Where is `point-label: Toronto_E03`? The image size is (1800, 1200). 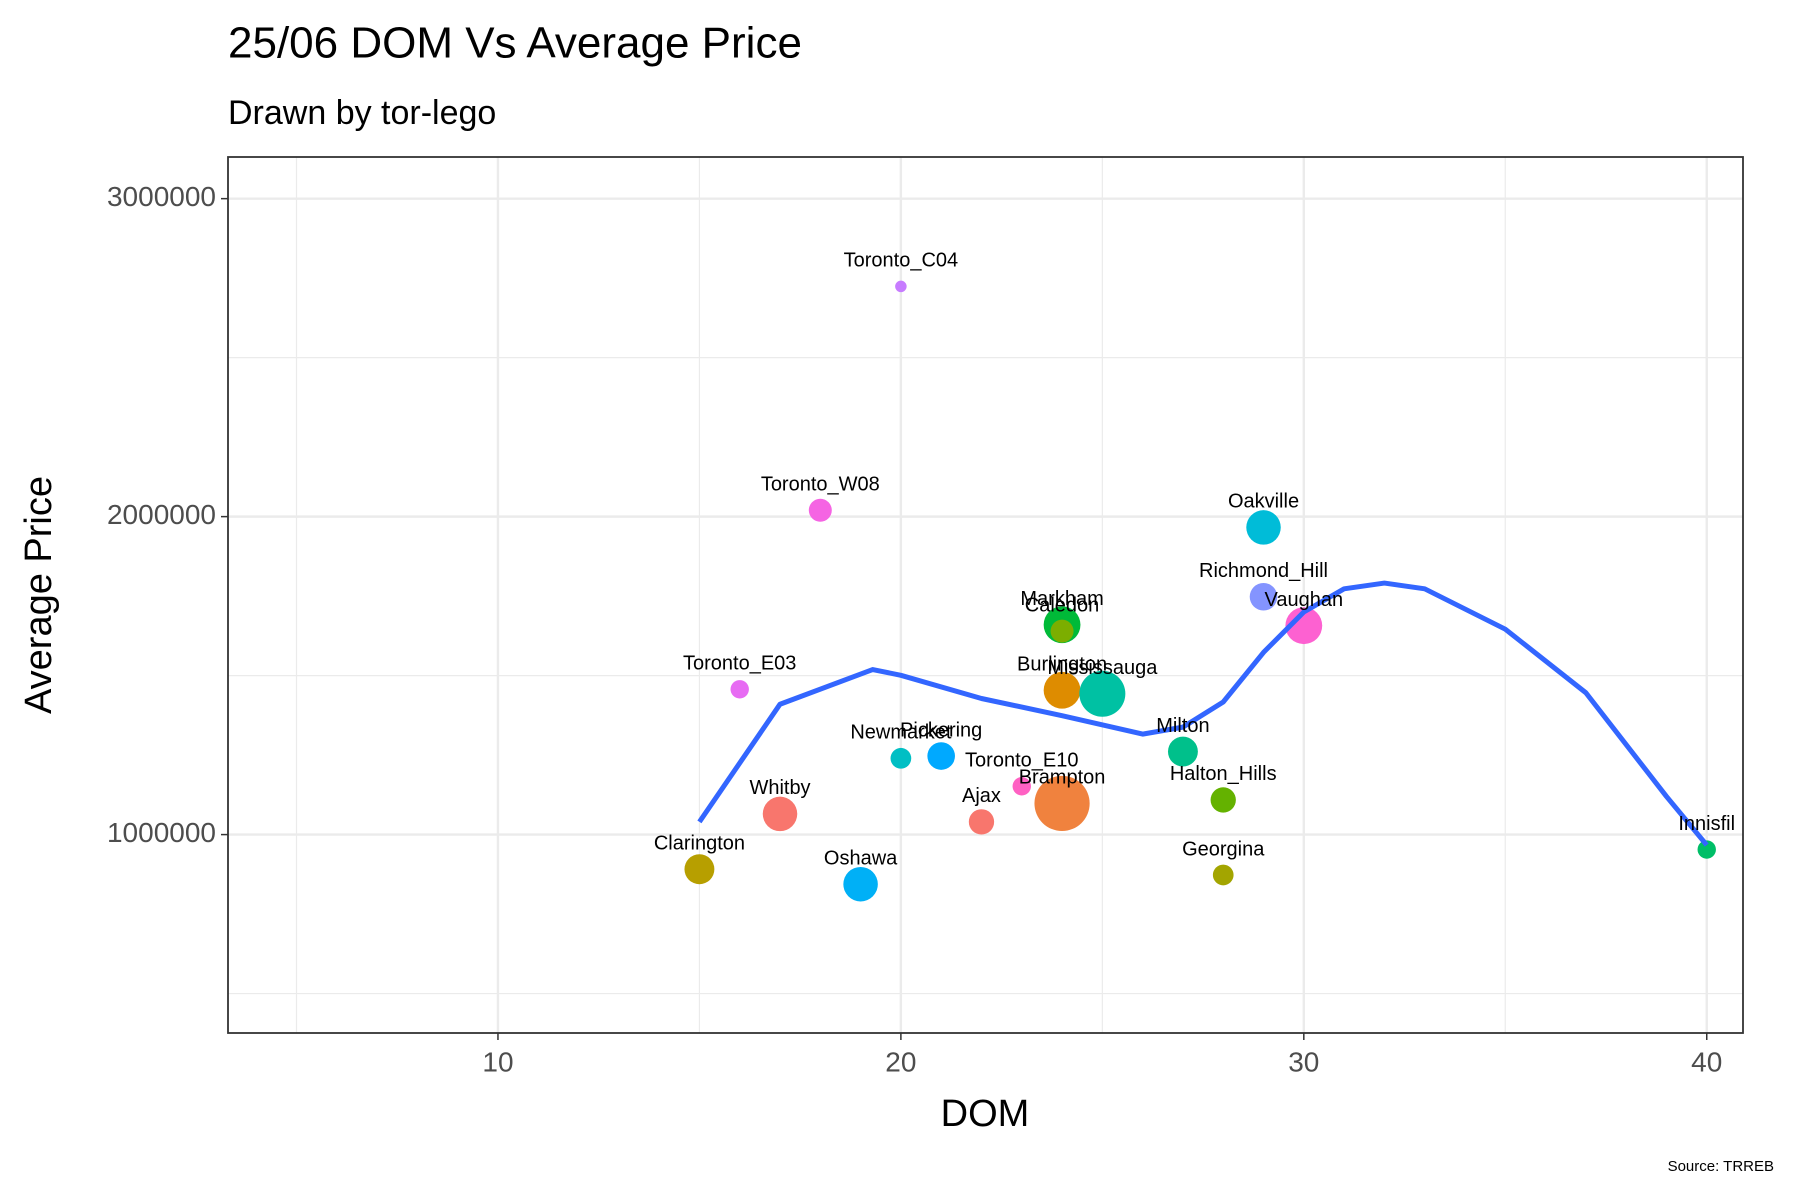
point-label: Toronto_E03 is located at coordinates (739, 664).